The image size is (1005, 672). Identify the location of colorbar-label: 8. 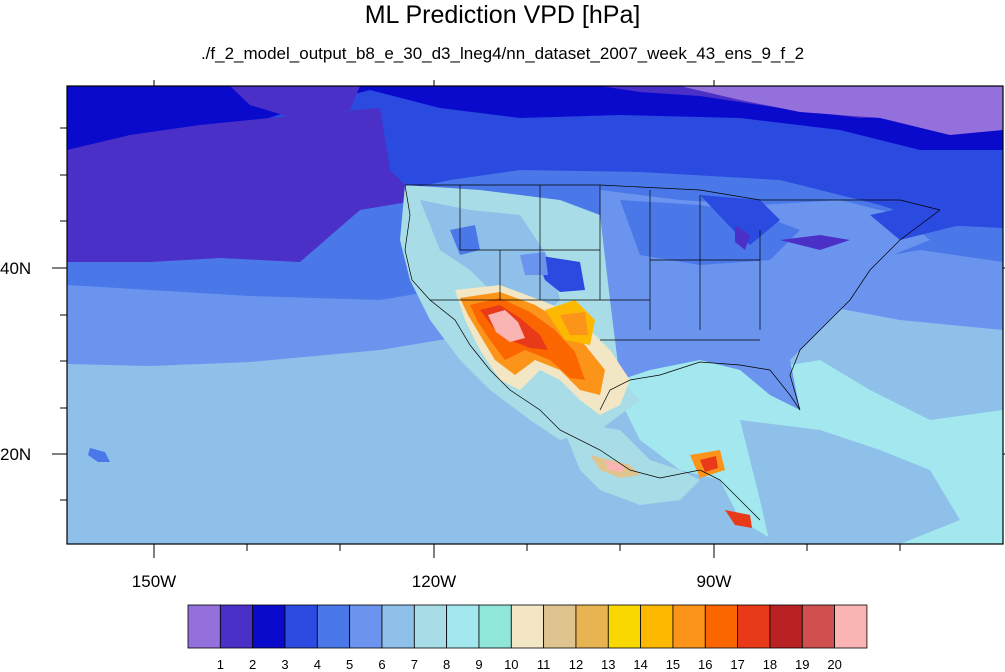
(446, 664).